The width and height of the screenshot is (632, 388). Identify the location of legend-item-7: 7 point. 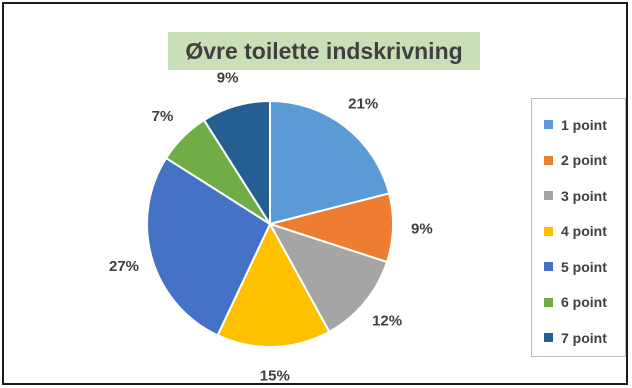
(578, 338).